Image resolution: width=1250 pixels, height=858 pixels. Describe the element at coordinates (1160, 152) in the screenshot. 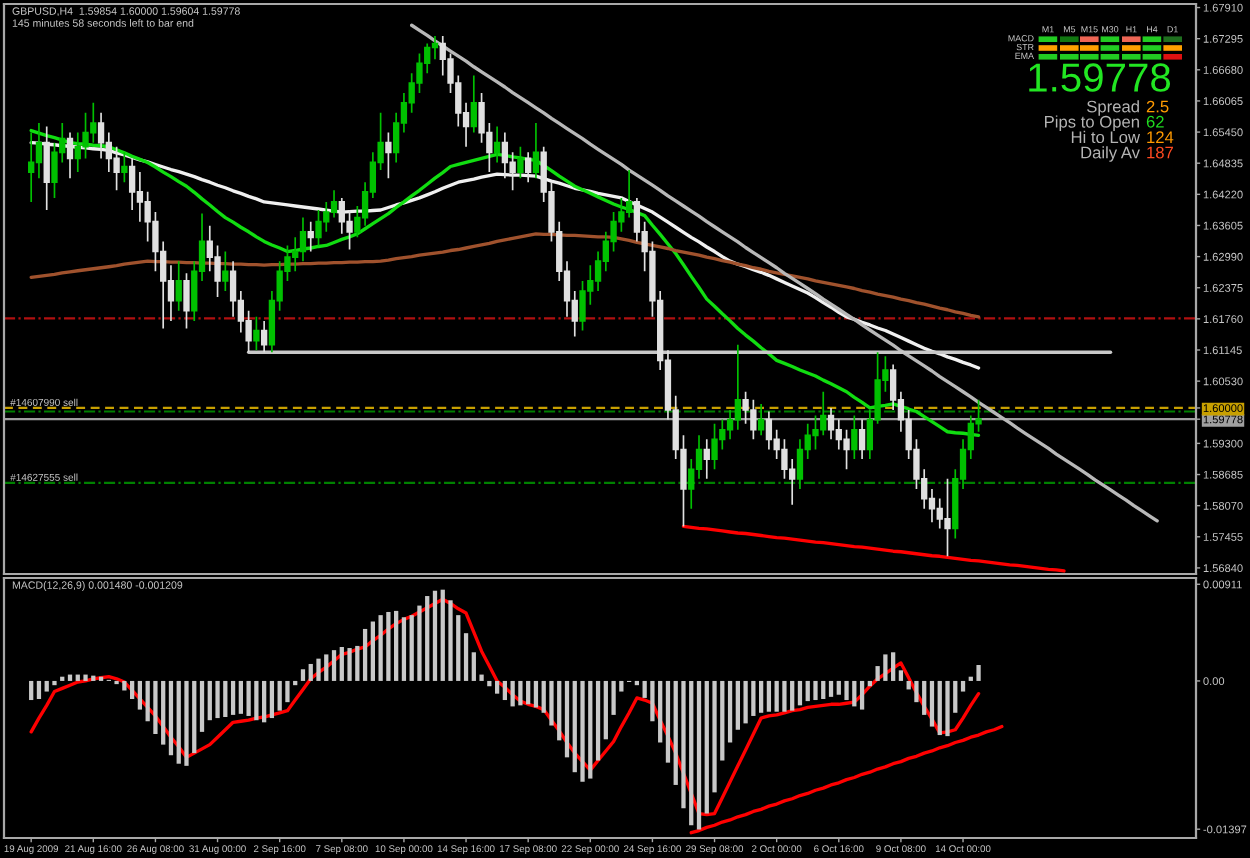

I see `annotation: 187` at that location.